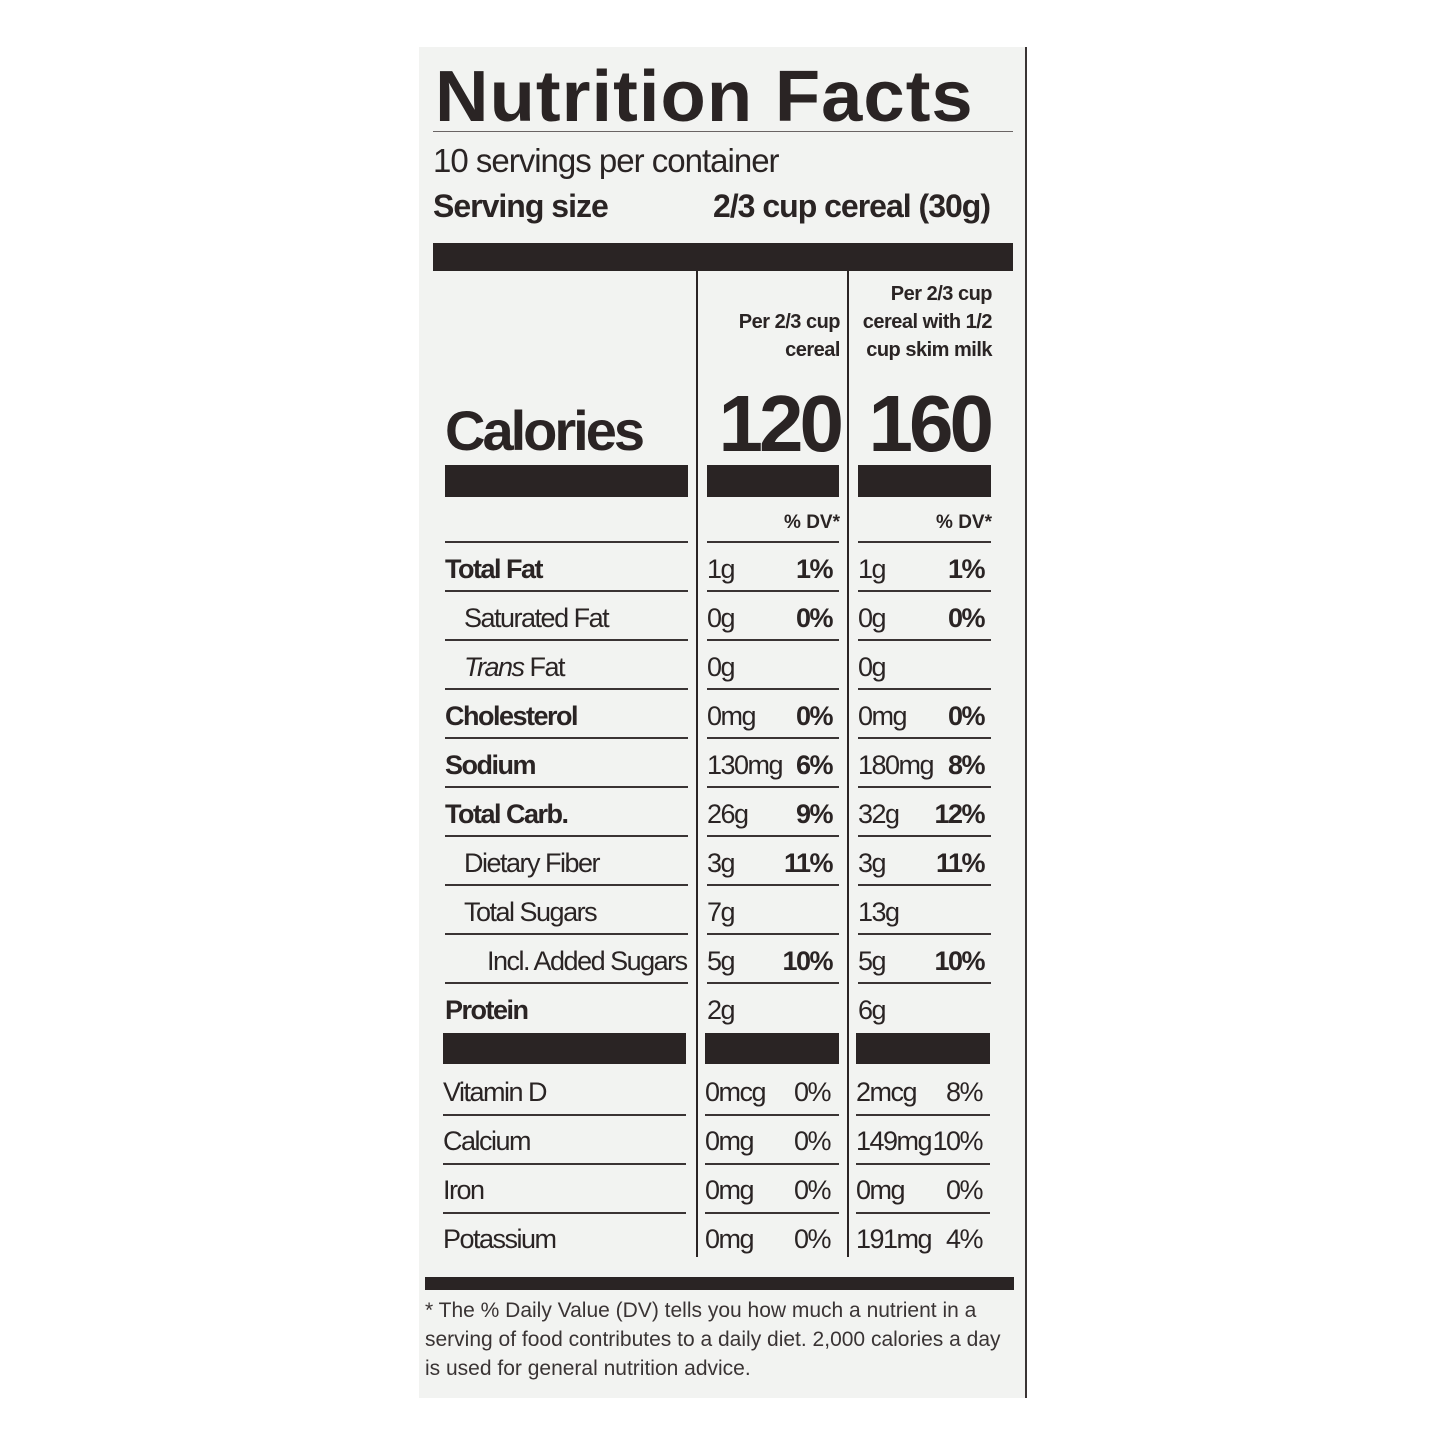  Describe the element at coordinates (812, 522) in the screenshot. I see `dv-header-cereal: % DV*` at that location.